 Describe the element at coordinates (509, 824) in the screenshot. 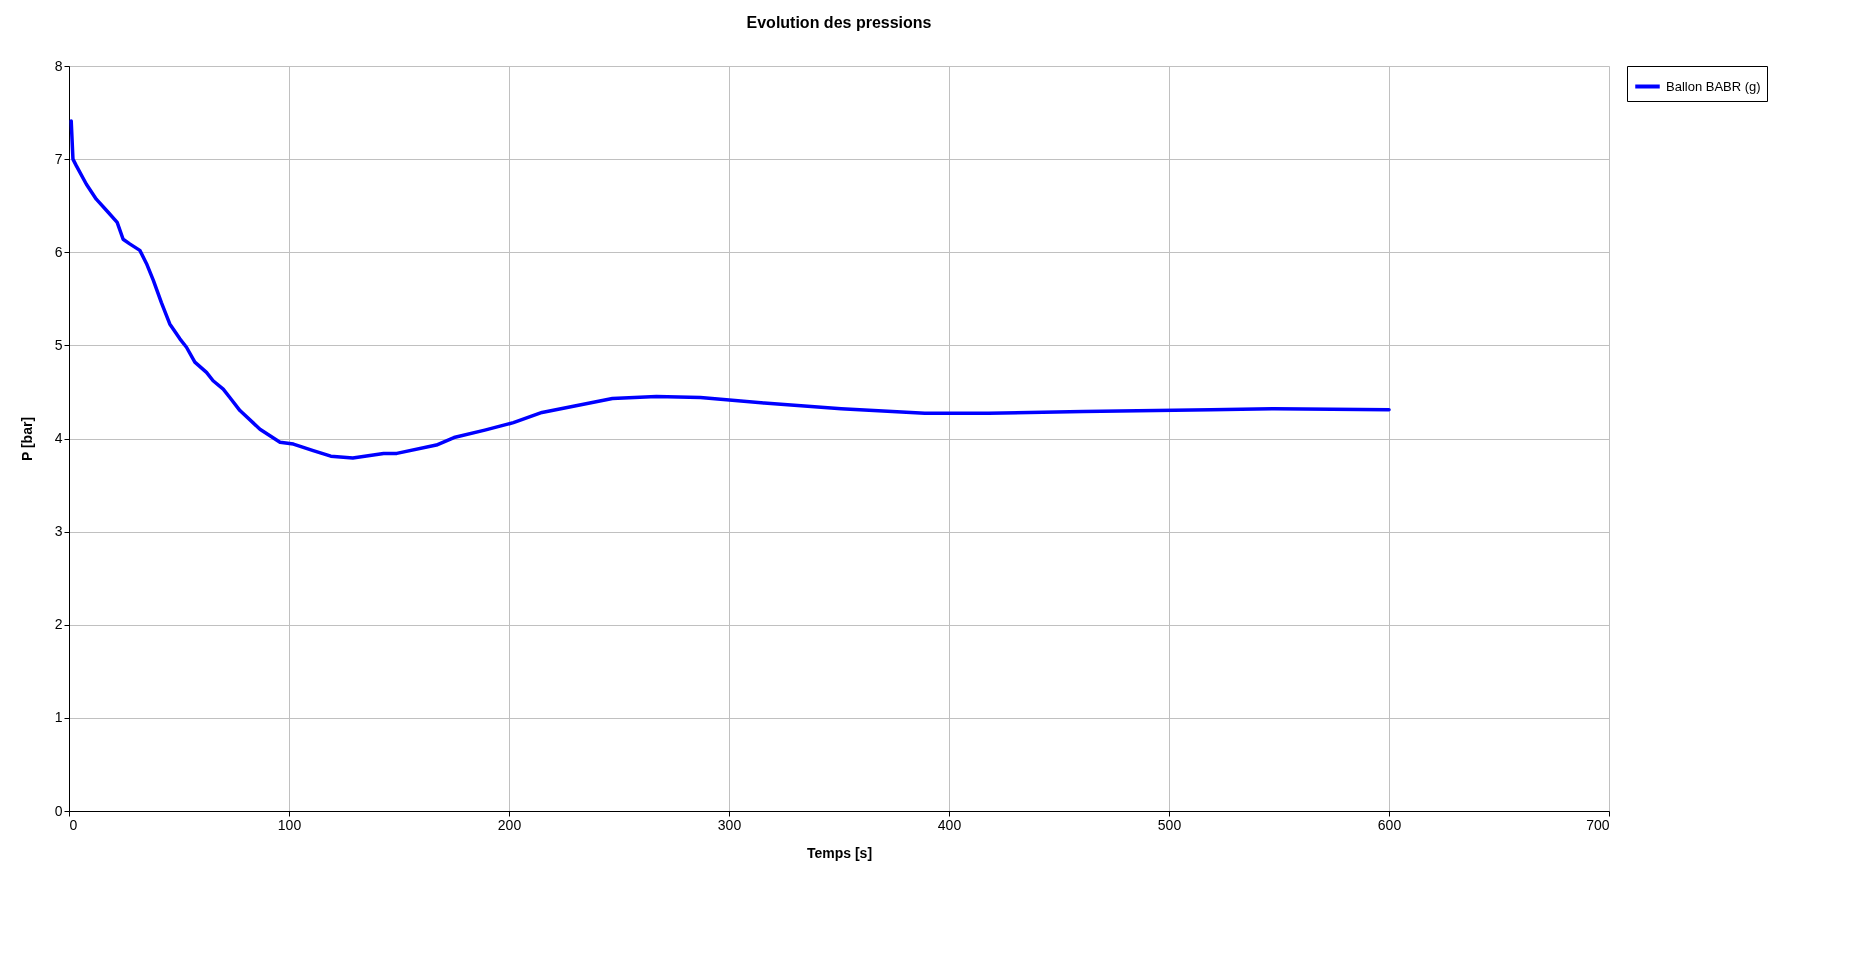

I see `x-tick-label: 200` at that location.